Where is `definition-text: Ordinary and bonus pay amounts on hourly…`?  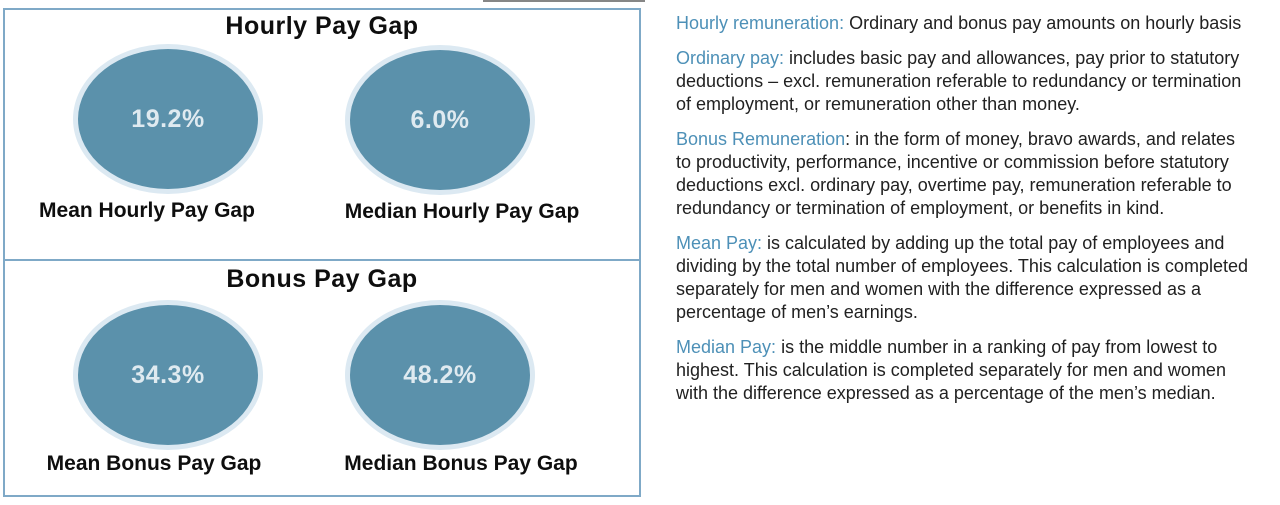 definition-text: Ordinary and bonus pay amounts on hourly… is located at coordinates (1043, 23).